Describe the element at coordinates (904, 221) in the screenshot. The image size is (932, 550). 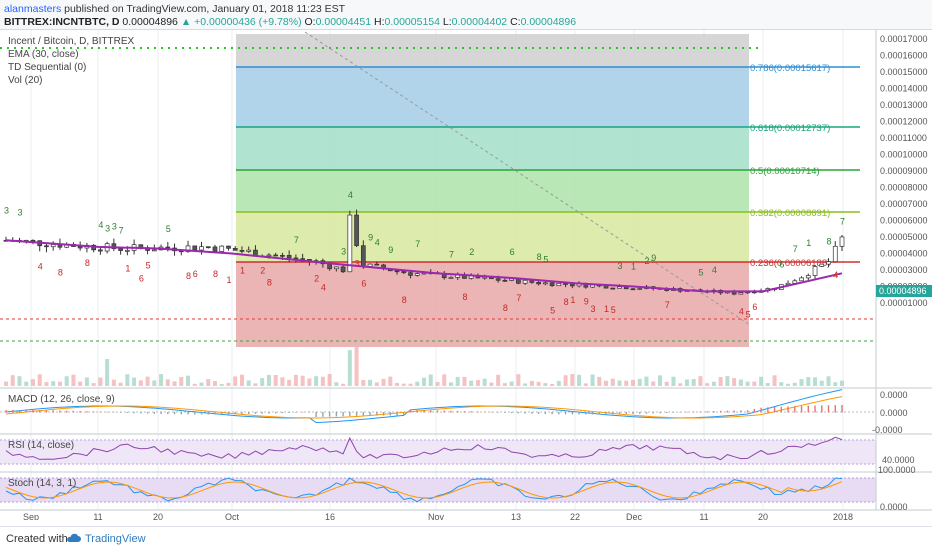
I see `price-axis-label: 0.00006000` at that location.